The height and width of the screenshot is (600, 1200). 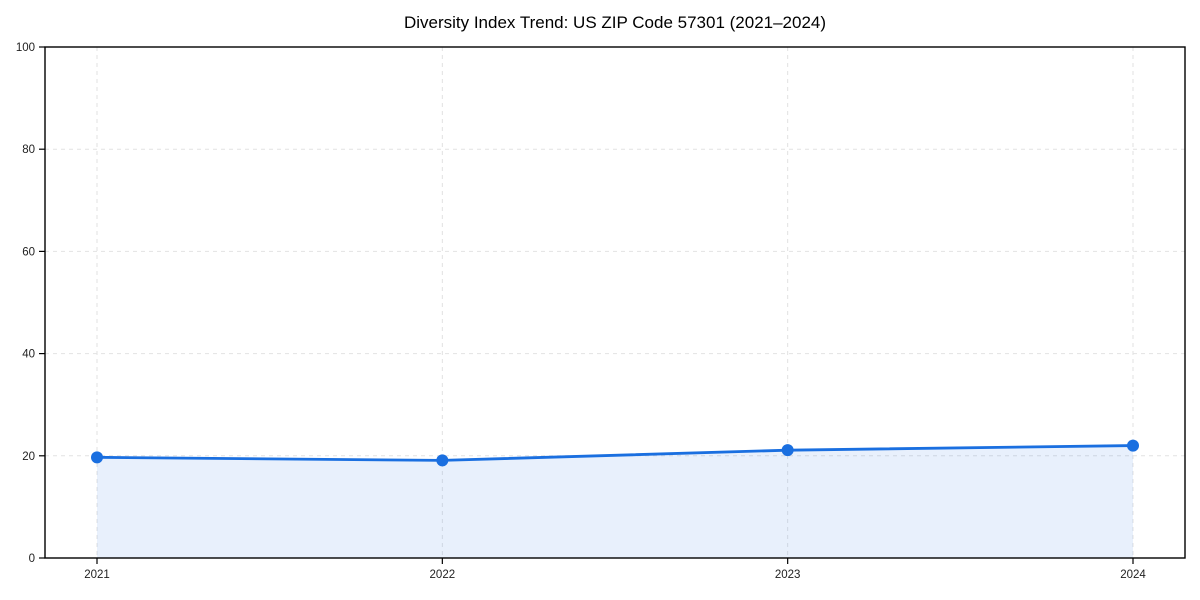 What do you see at coordinates (28, 252) in the screenshot?
I see `y-tick-label: 60` at bounding box center [28, 252].